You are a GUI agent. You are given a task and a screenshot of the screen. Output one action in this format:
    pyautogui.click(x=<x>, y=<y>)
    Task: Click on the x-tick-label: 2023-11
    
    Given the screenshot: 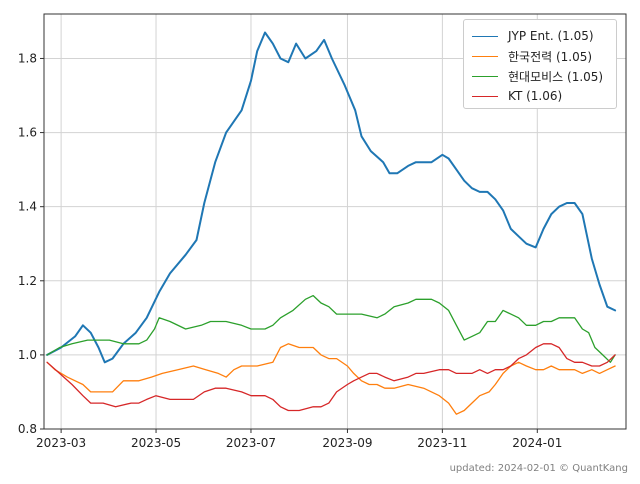 What is the action you would take?
    pyautogui.click(x=442, y=443)
    